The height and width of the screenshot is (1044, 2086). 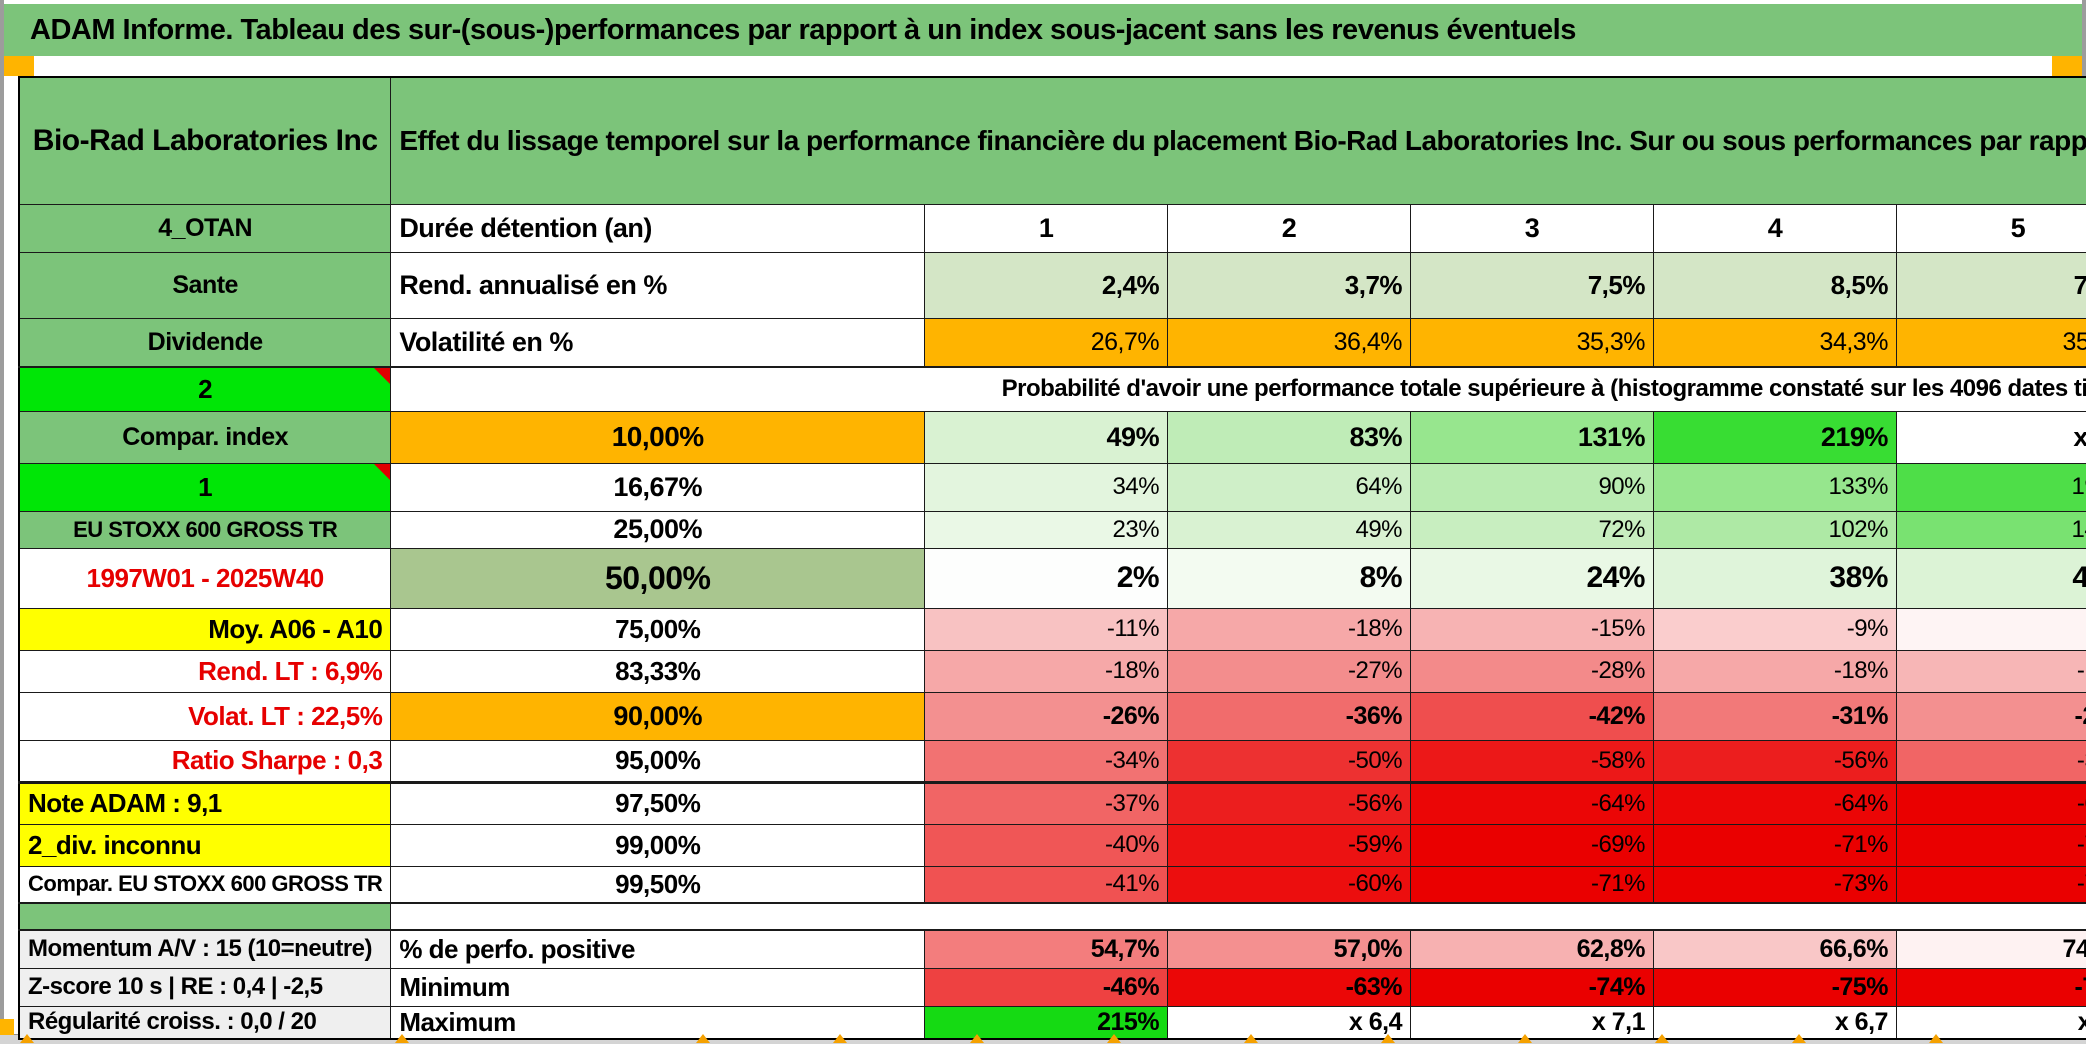 What do you see at coordinates (1532, 987) in the screenshot?
I see `data-cell: -74%` at bounding box center [1532, 987].